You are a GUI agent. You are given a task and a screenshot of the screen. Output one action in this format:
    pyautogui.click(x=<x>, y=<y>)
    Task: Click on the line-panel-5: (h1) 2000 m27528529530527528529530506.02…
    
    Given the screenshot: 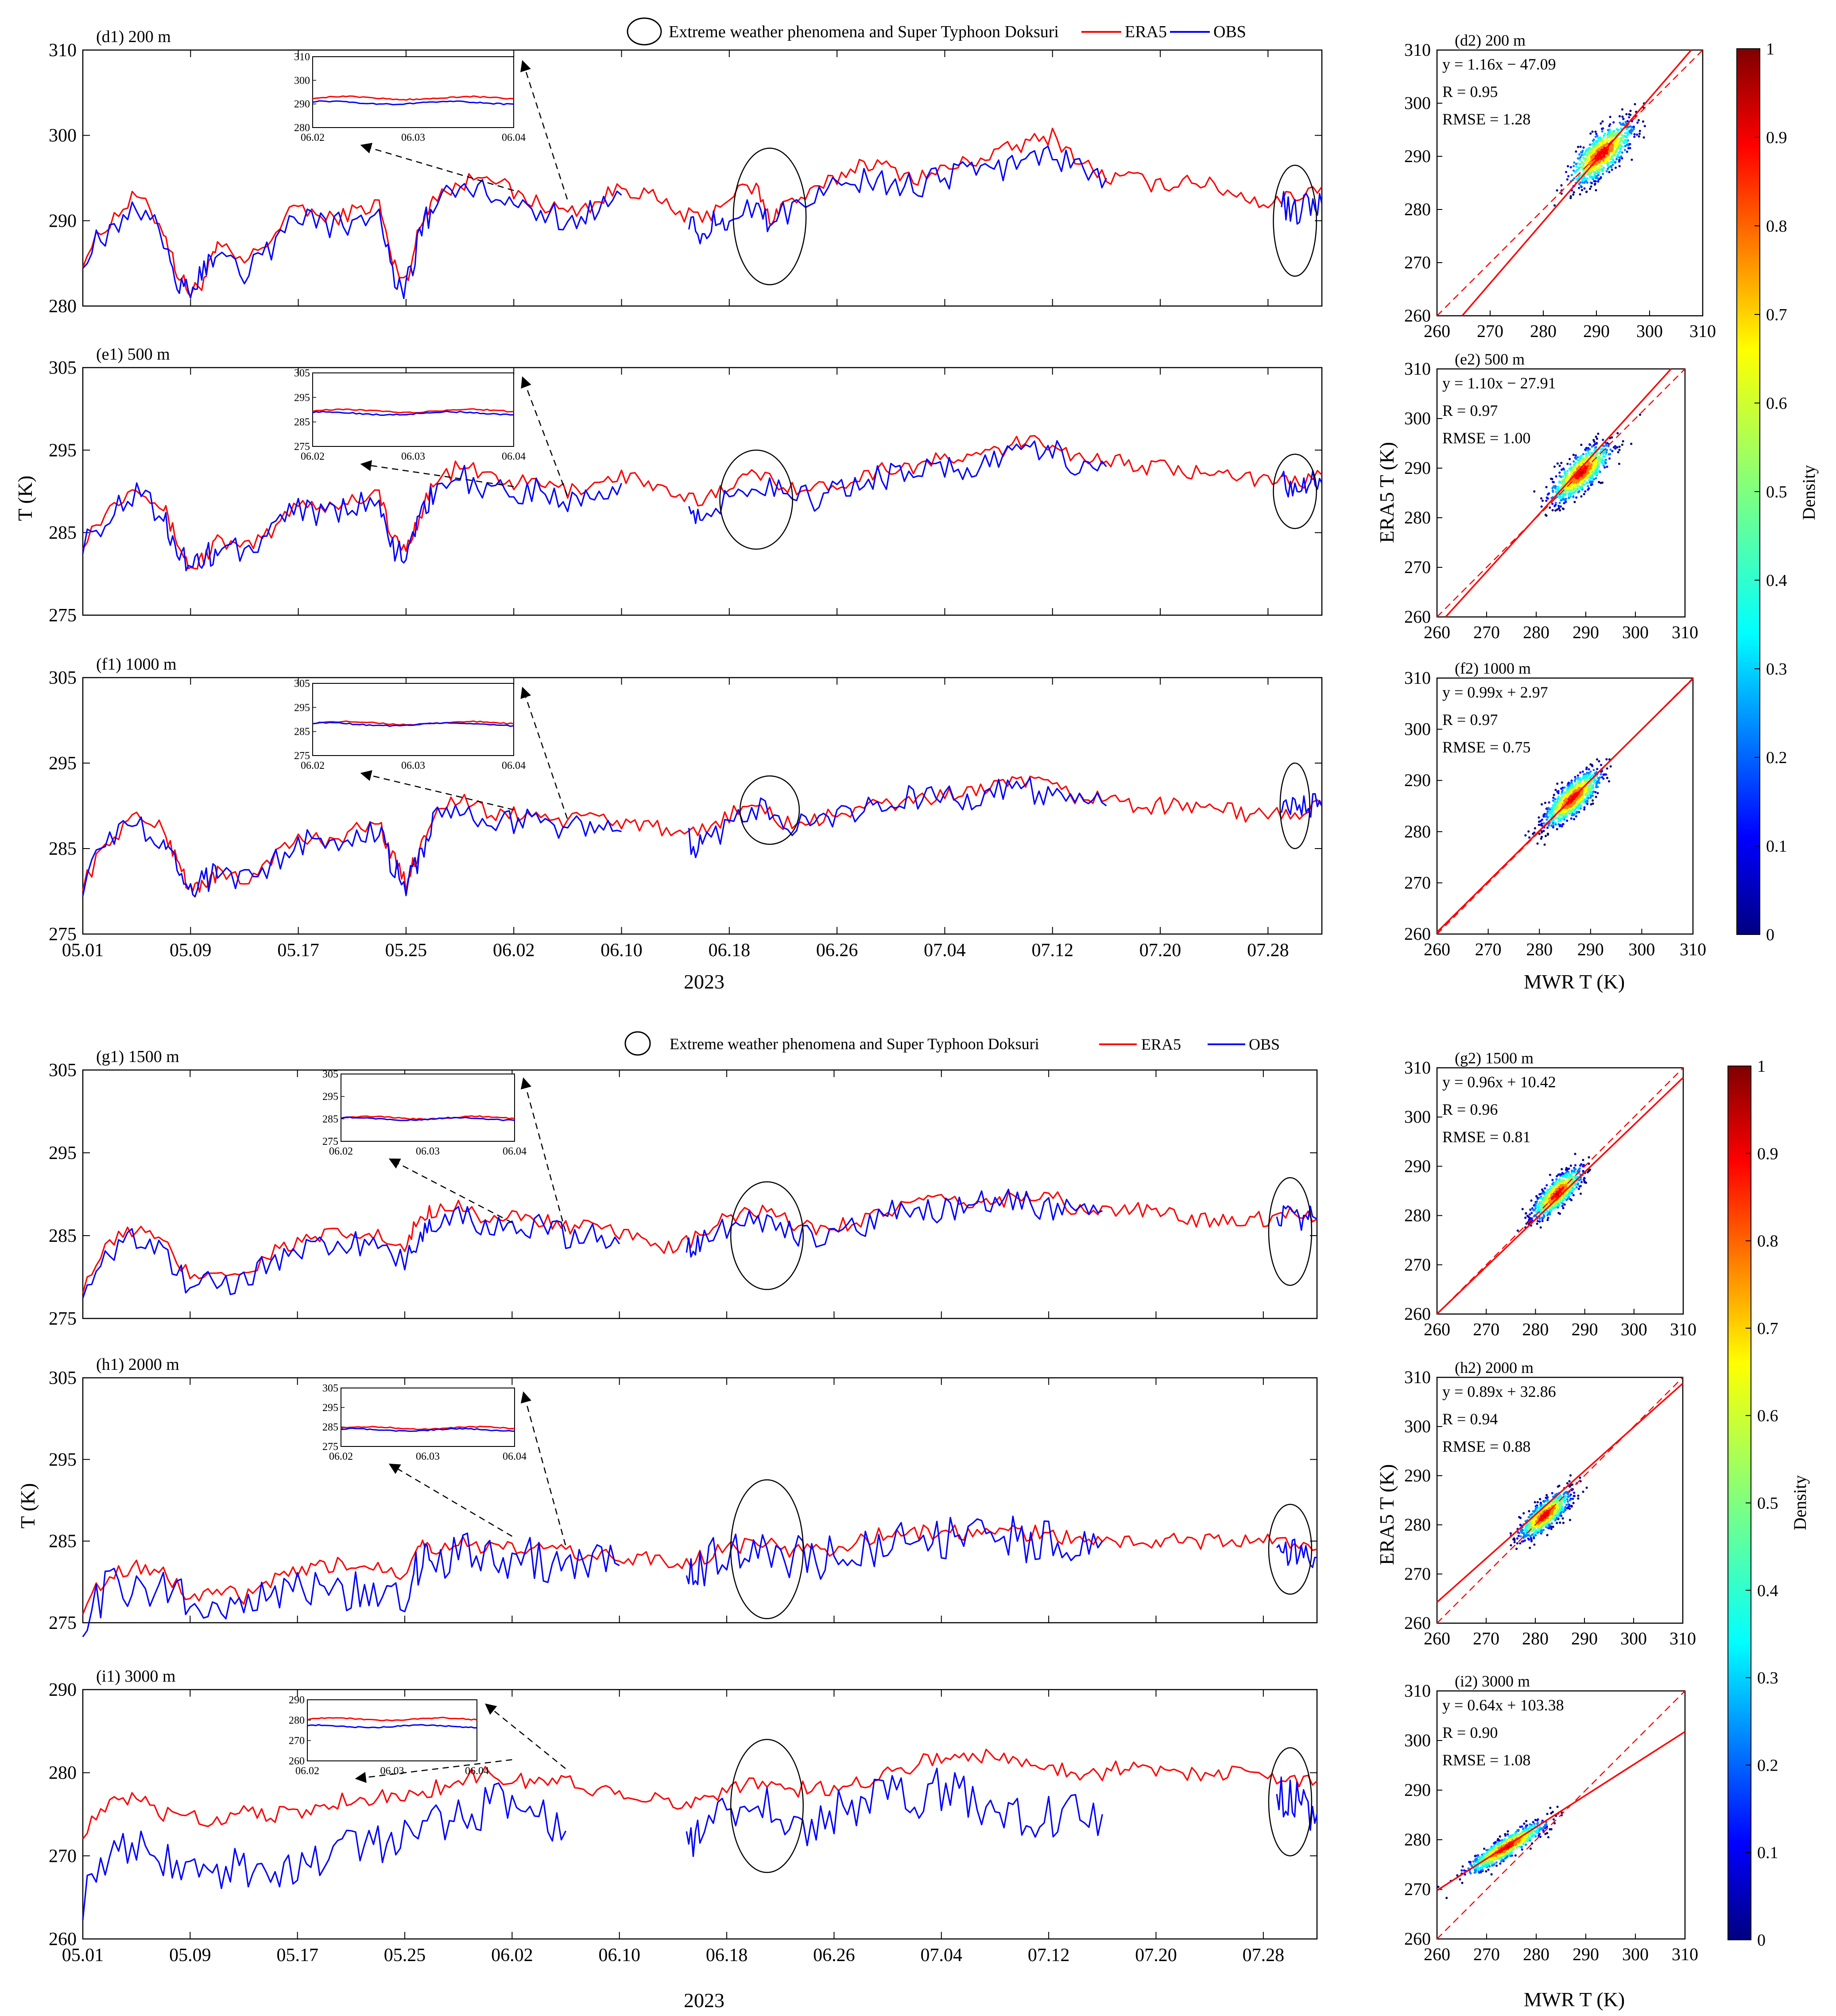 What is the action you would take?
    pyautogui.click(x=683, y=1496)
    